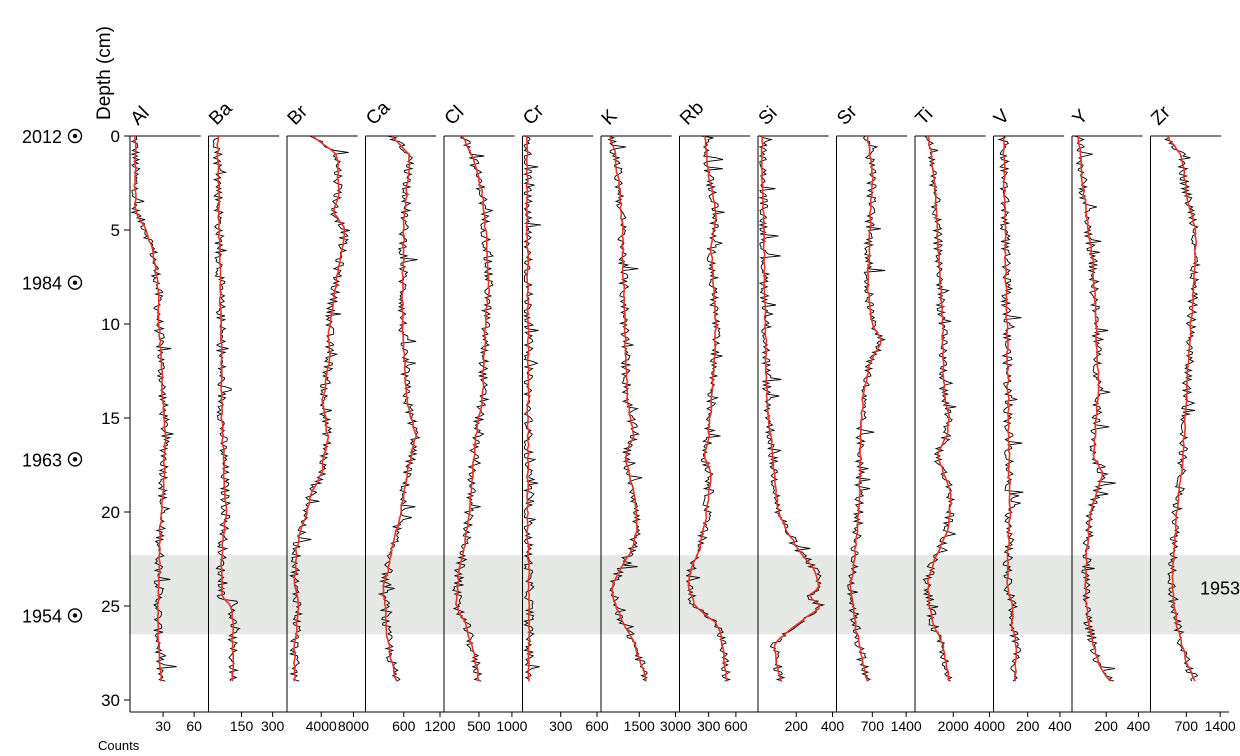 The image size is (1240, 756). What do you see at coordinates (242, 726) in the screenshot?
I see `track-tick-label: 150` at bounding box center [242, 726].